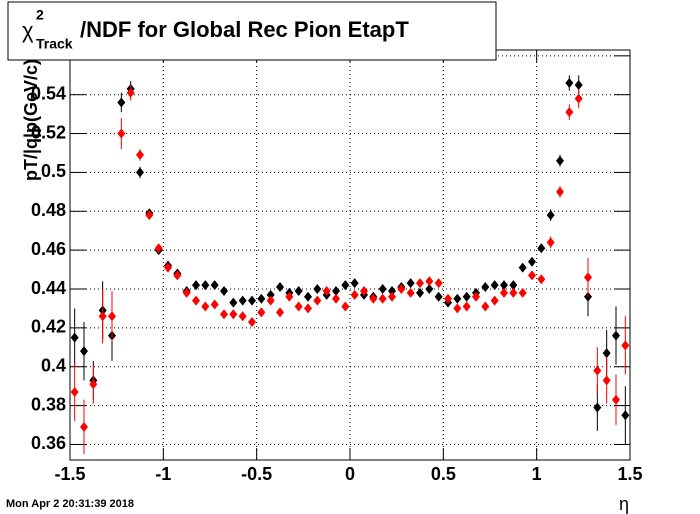  I want to click on y-tick-label: 0.36, so click(48, 443).